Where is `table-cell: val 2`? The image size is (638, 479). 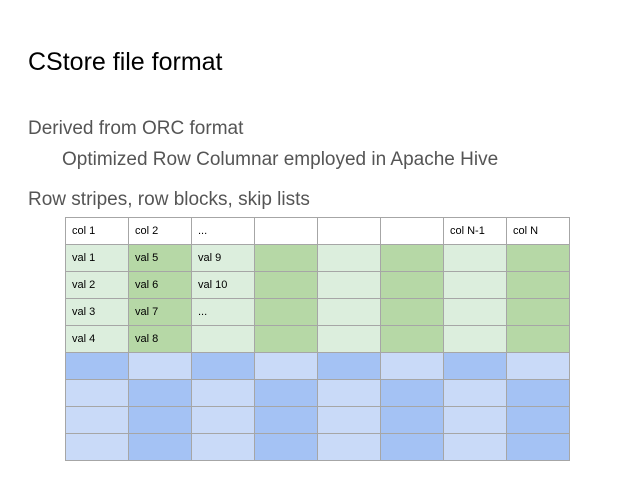
table-cell: val 2 is located at coordinates (97, 285).